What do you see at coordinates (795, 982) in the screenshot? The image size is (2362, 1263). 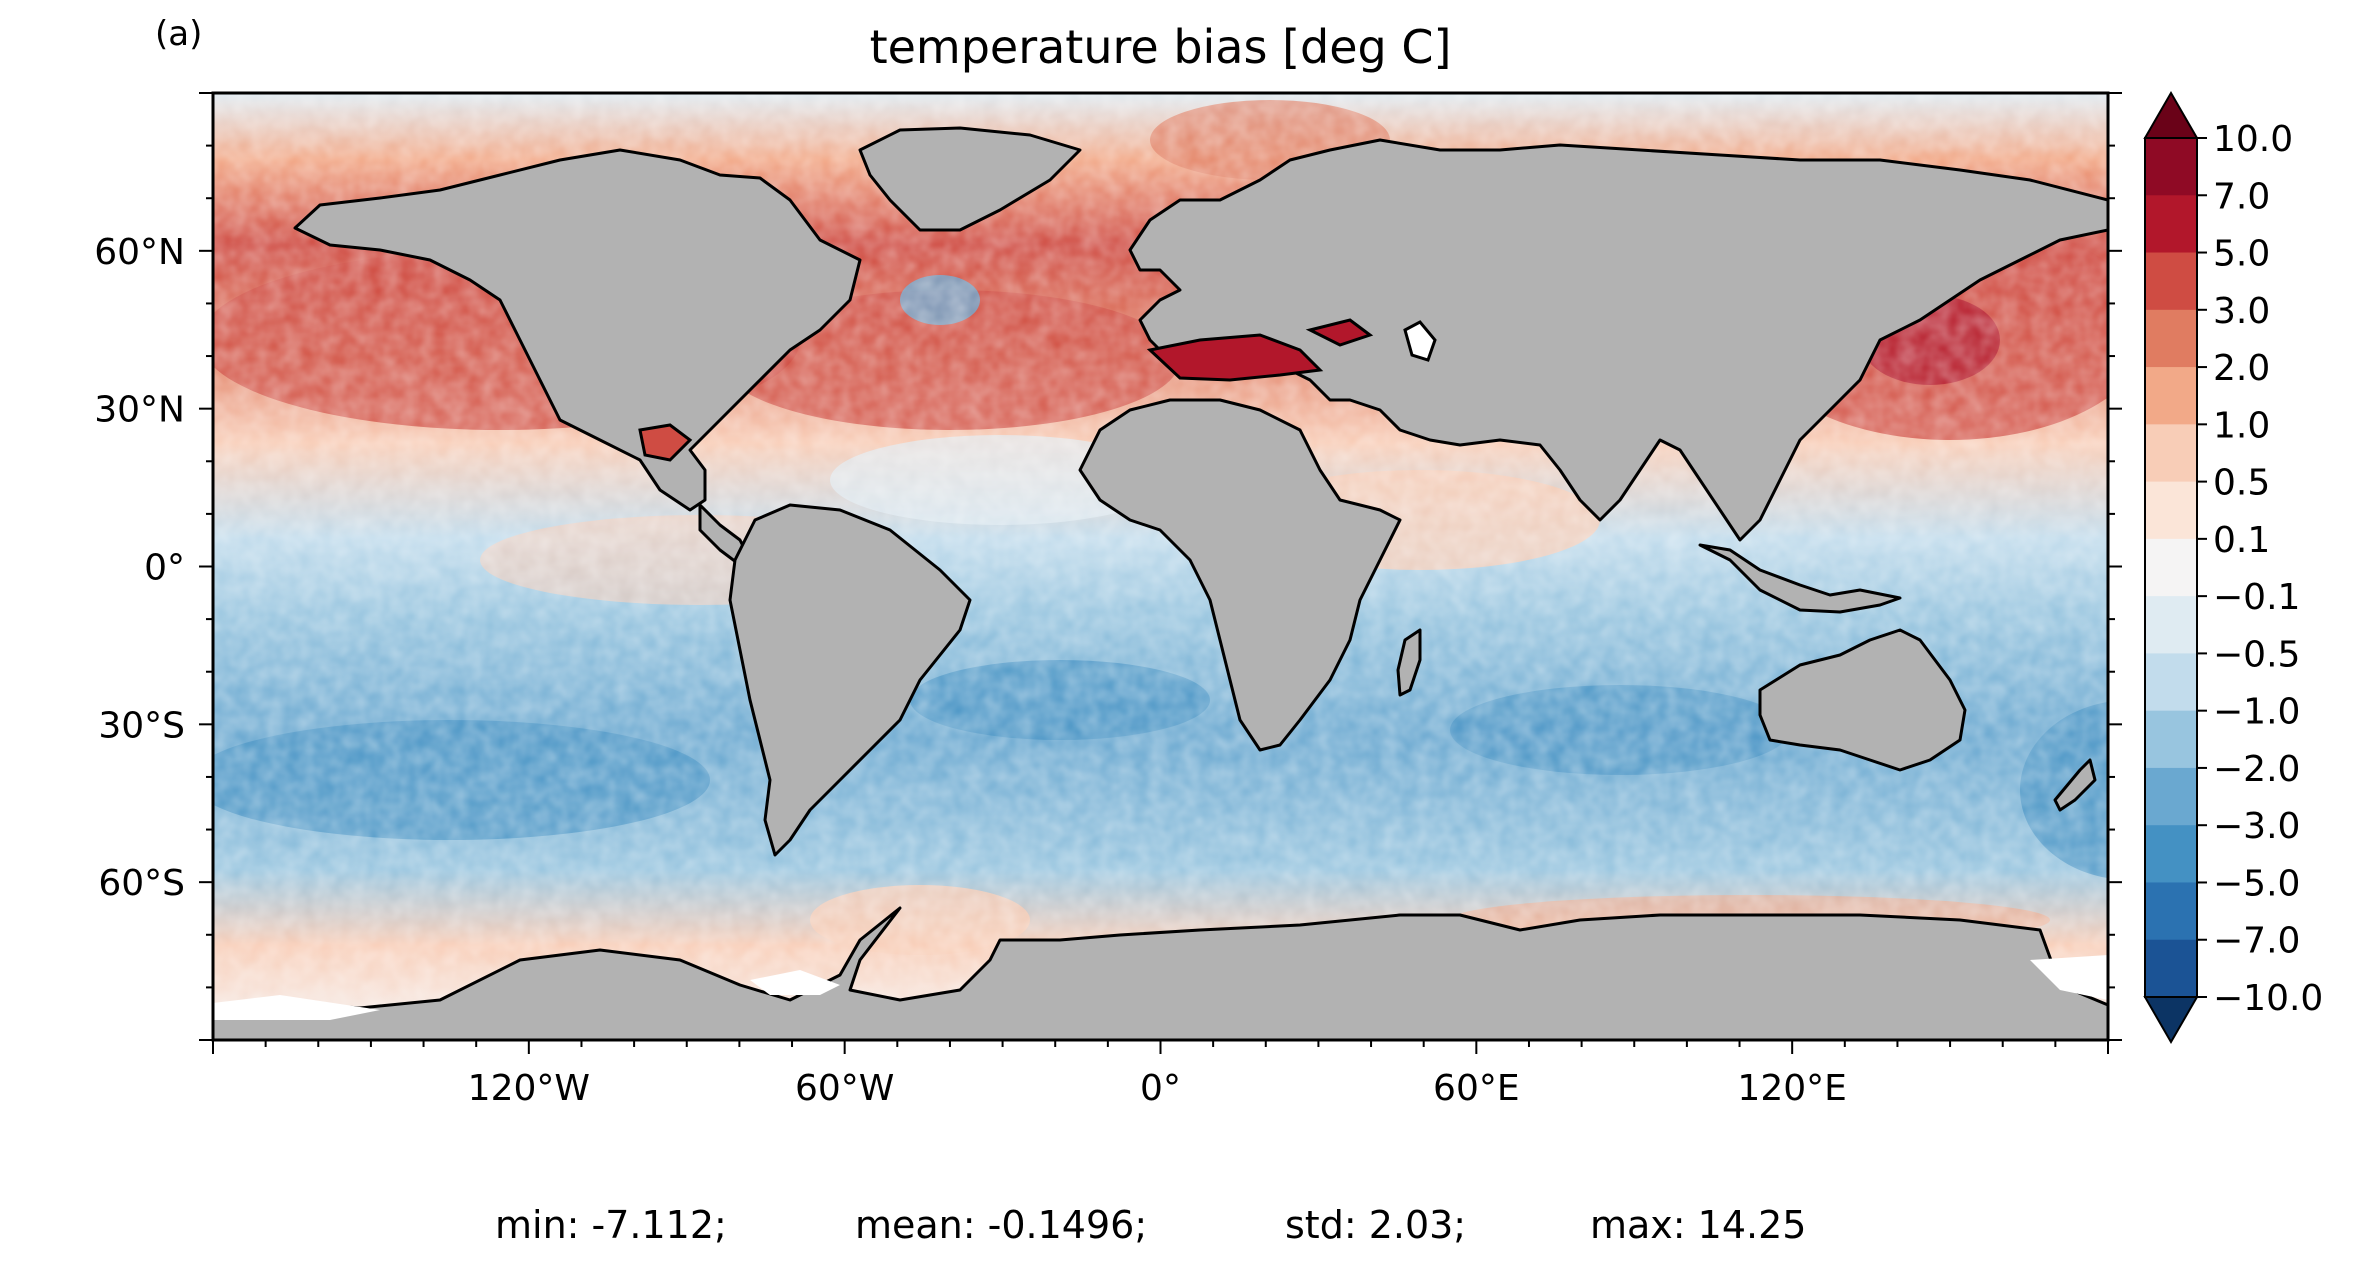 I see `weddell-ice-area` at bounding box center [795, 982].